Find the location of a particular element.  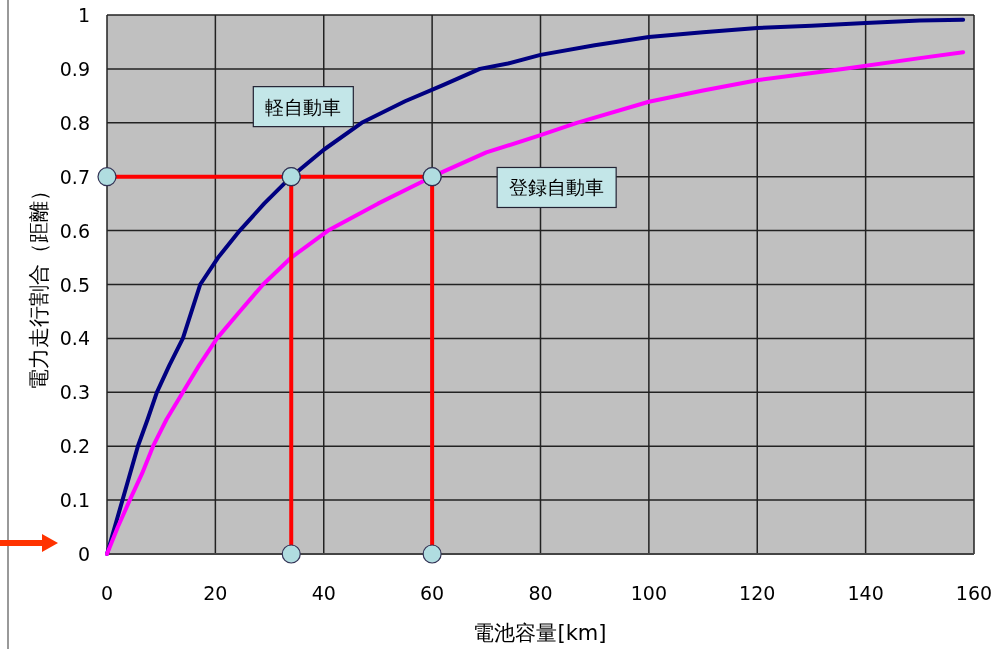

x-tick-label: 100 is located at coordinates (649, 593).